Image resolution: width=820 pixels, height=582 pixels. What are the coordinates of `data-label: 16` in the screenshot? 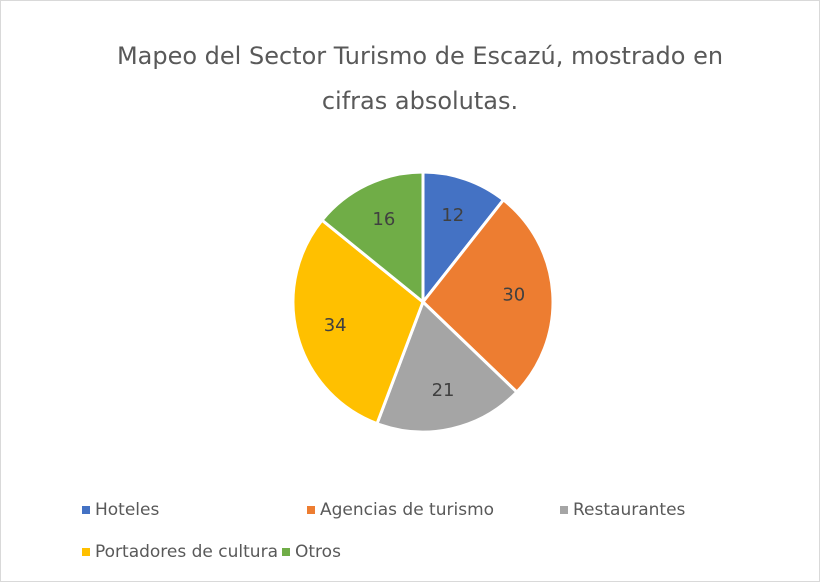 It's located at (383, 219).